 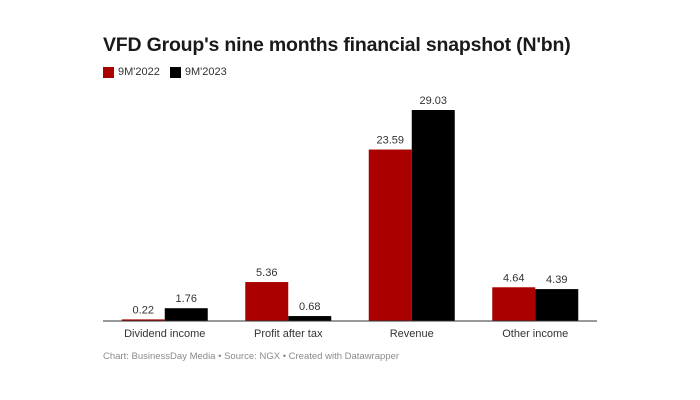 What do you see at coordinates (205, 72) in the screenshot?
I see `legend-label-2023: 9M'2023` at bounding box center [205, 72].